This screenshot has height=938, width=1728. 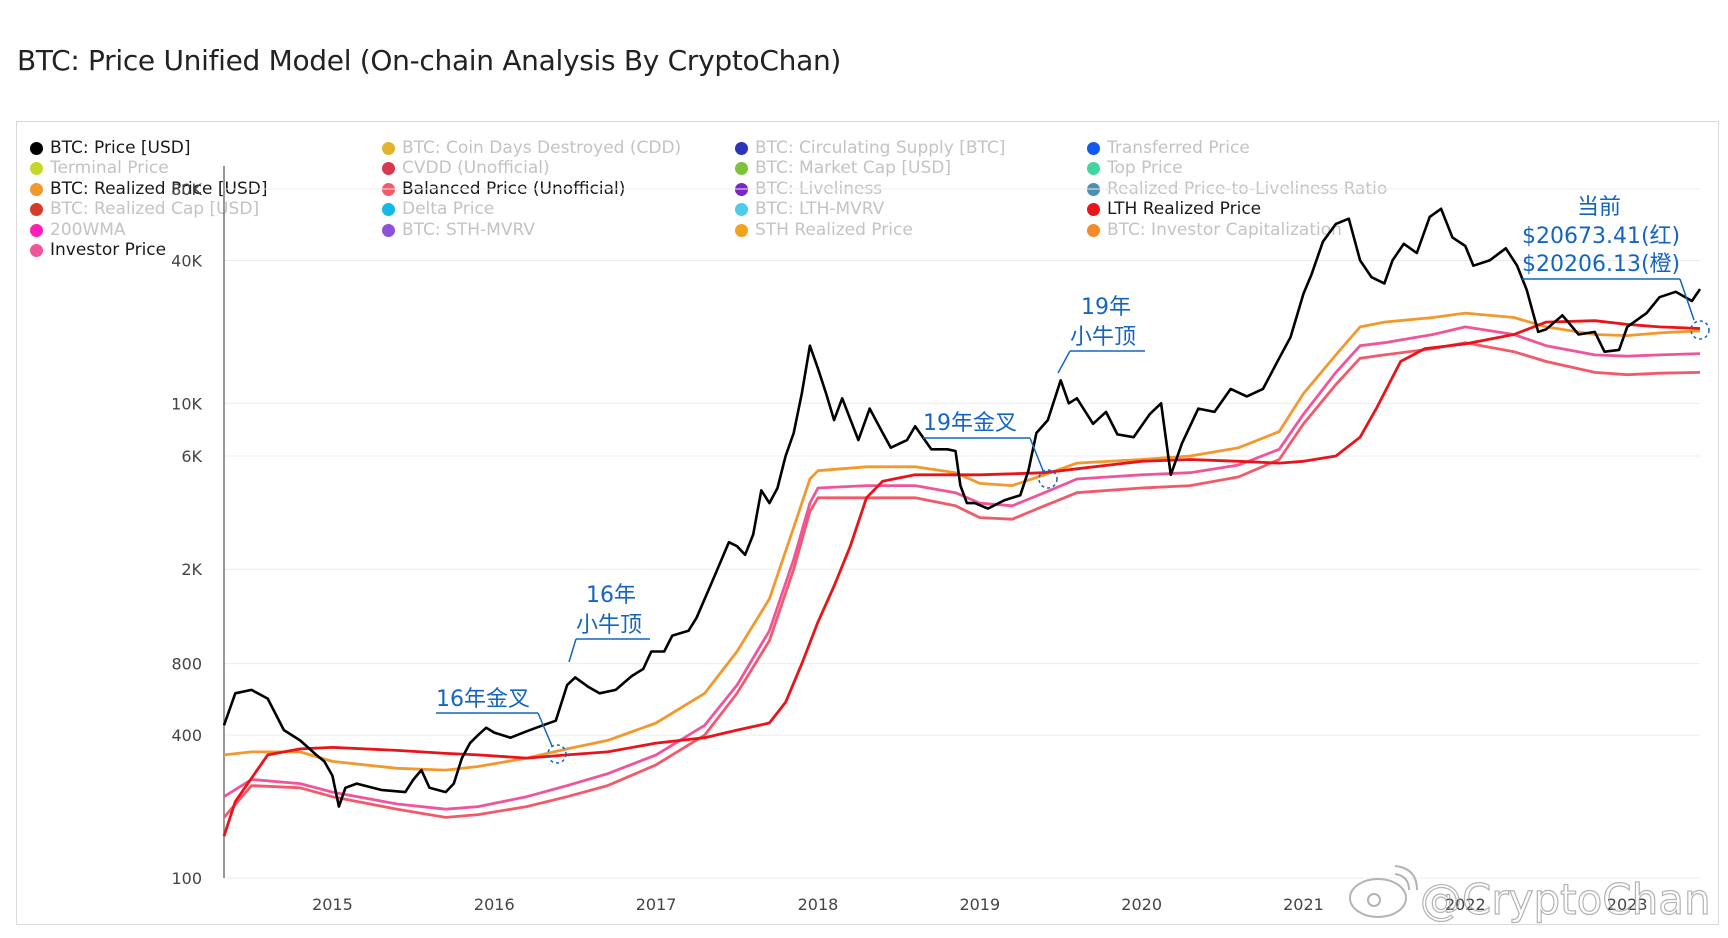 What do you see at coordinates (1141, 904) in the screenshot?
I see `x-tick-label: 2020` at bounding box center [1141, 904].